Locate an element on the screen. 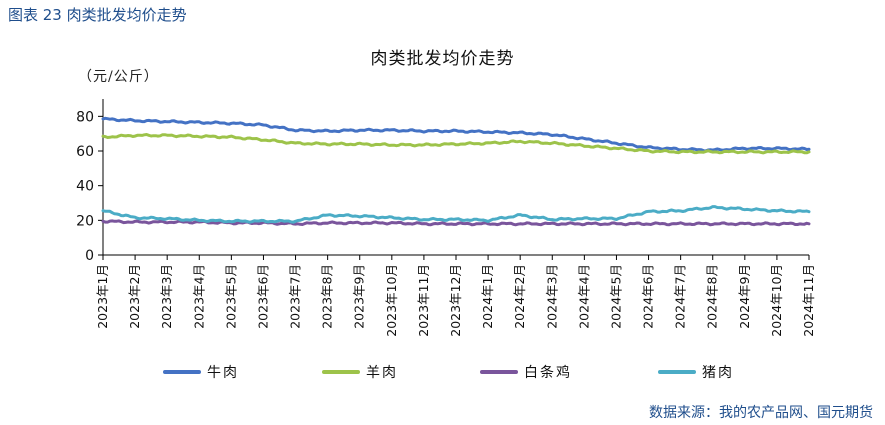 This screenshot has height=425, width=885. legend-label-mutton: 羊肉 is located at coordinates (382, 373).